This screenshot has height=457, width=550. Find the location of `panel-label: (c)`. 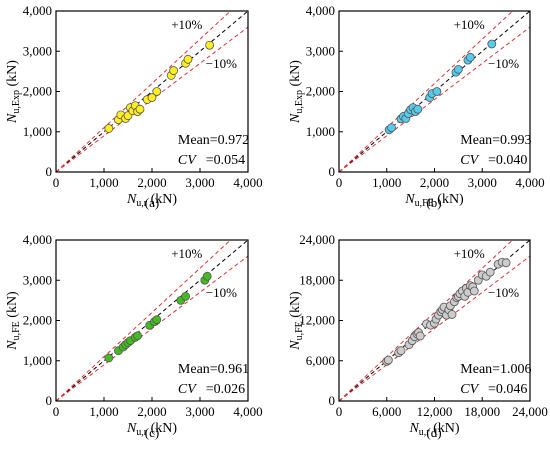

panel-label: (c) is located at coordinates (152, 432).